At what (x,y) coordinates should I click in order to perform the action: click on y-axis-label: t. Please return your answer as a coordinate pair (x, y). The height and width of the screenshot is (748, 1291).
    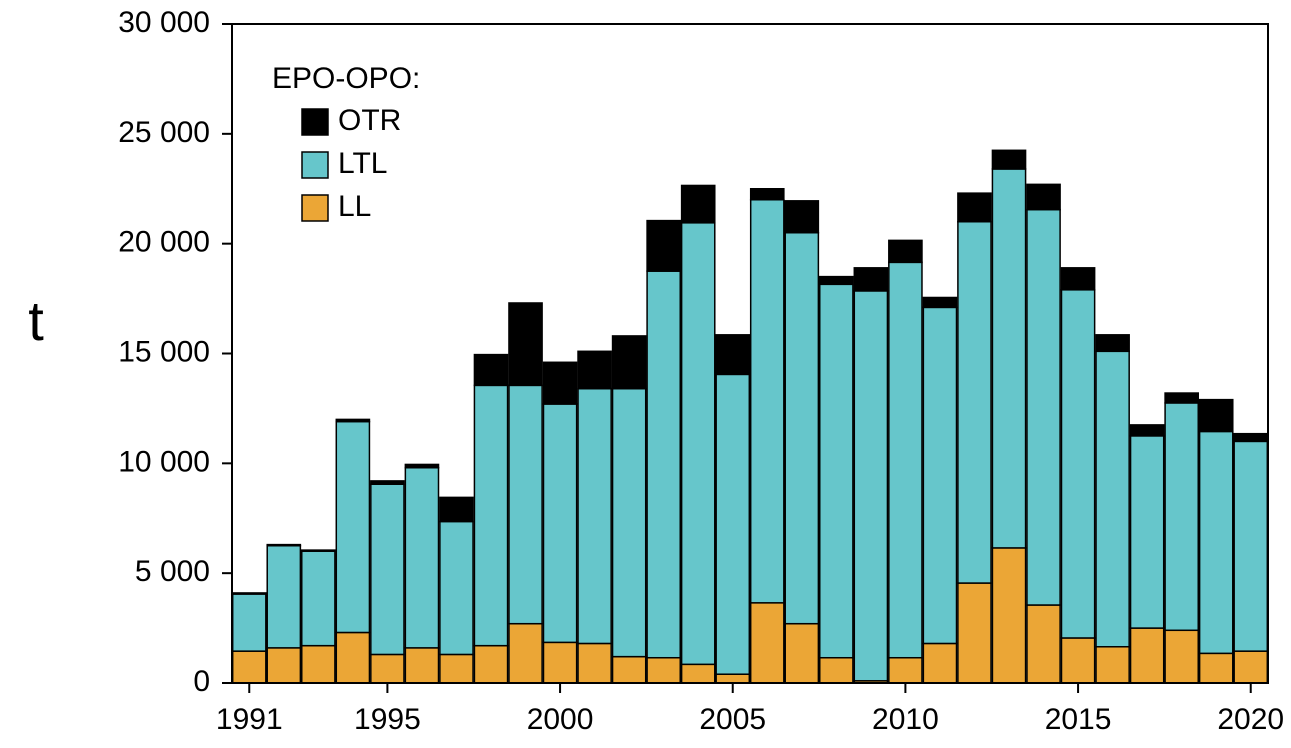
    Looking at the image, I should click on (36, 320).